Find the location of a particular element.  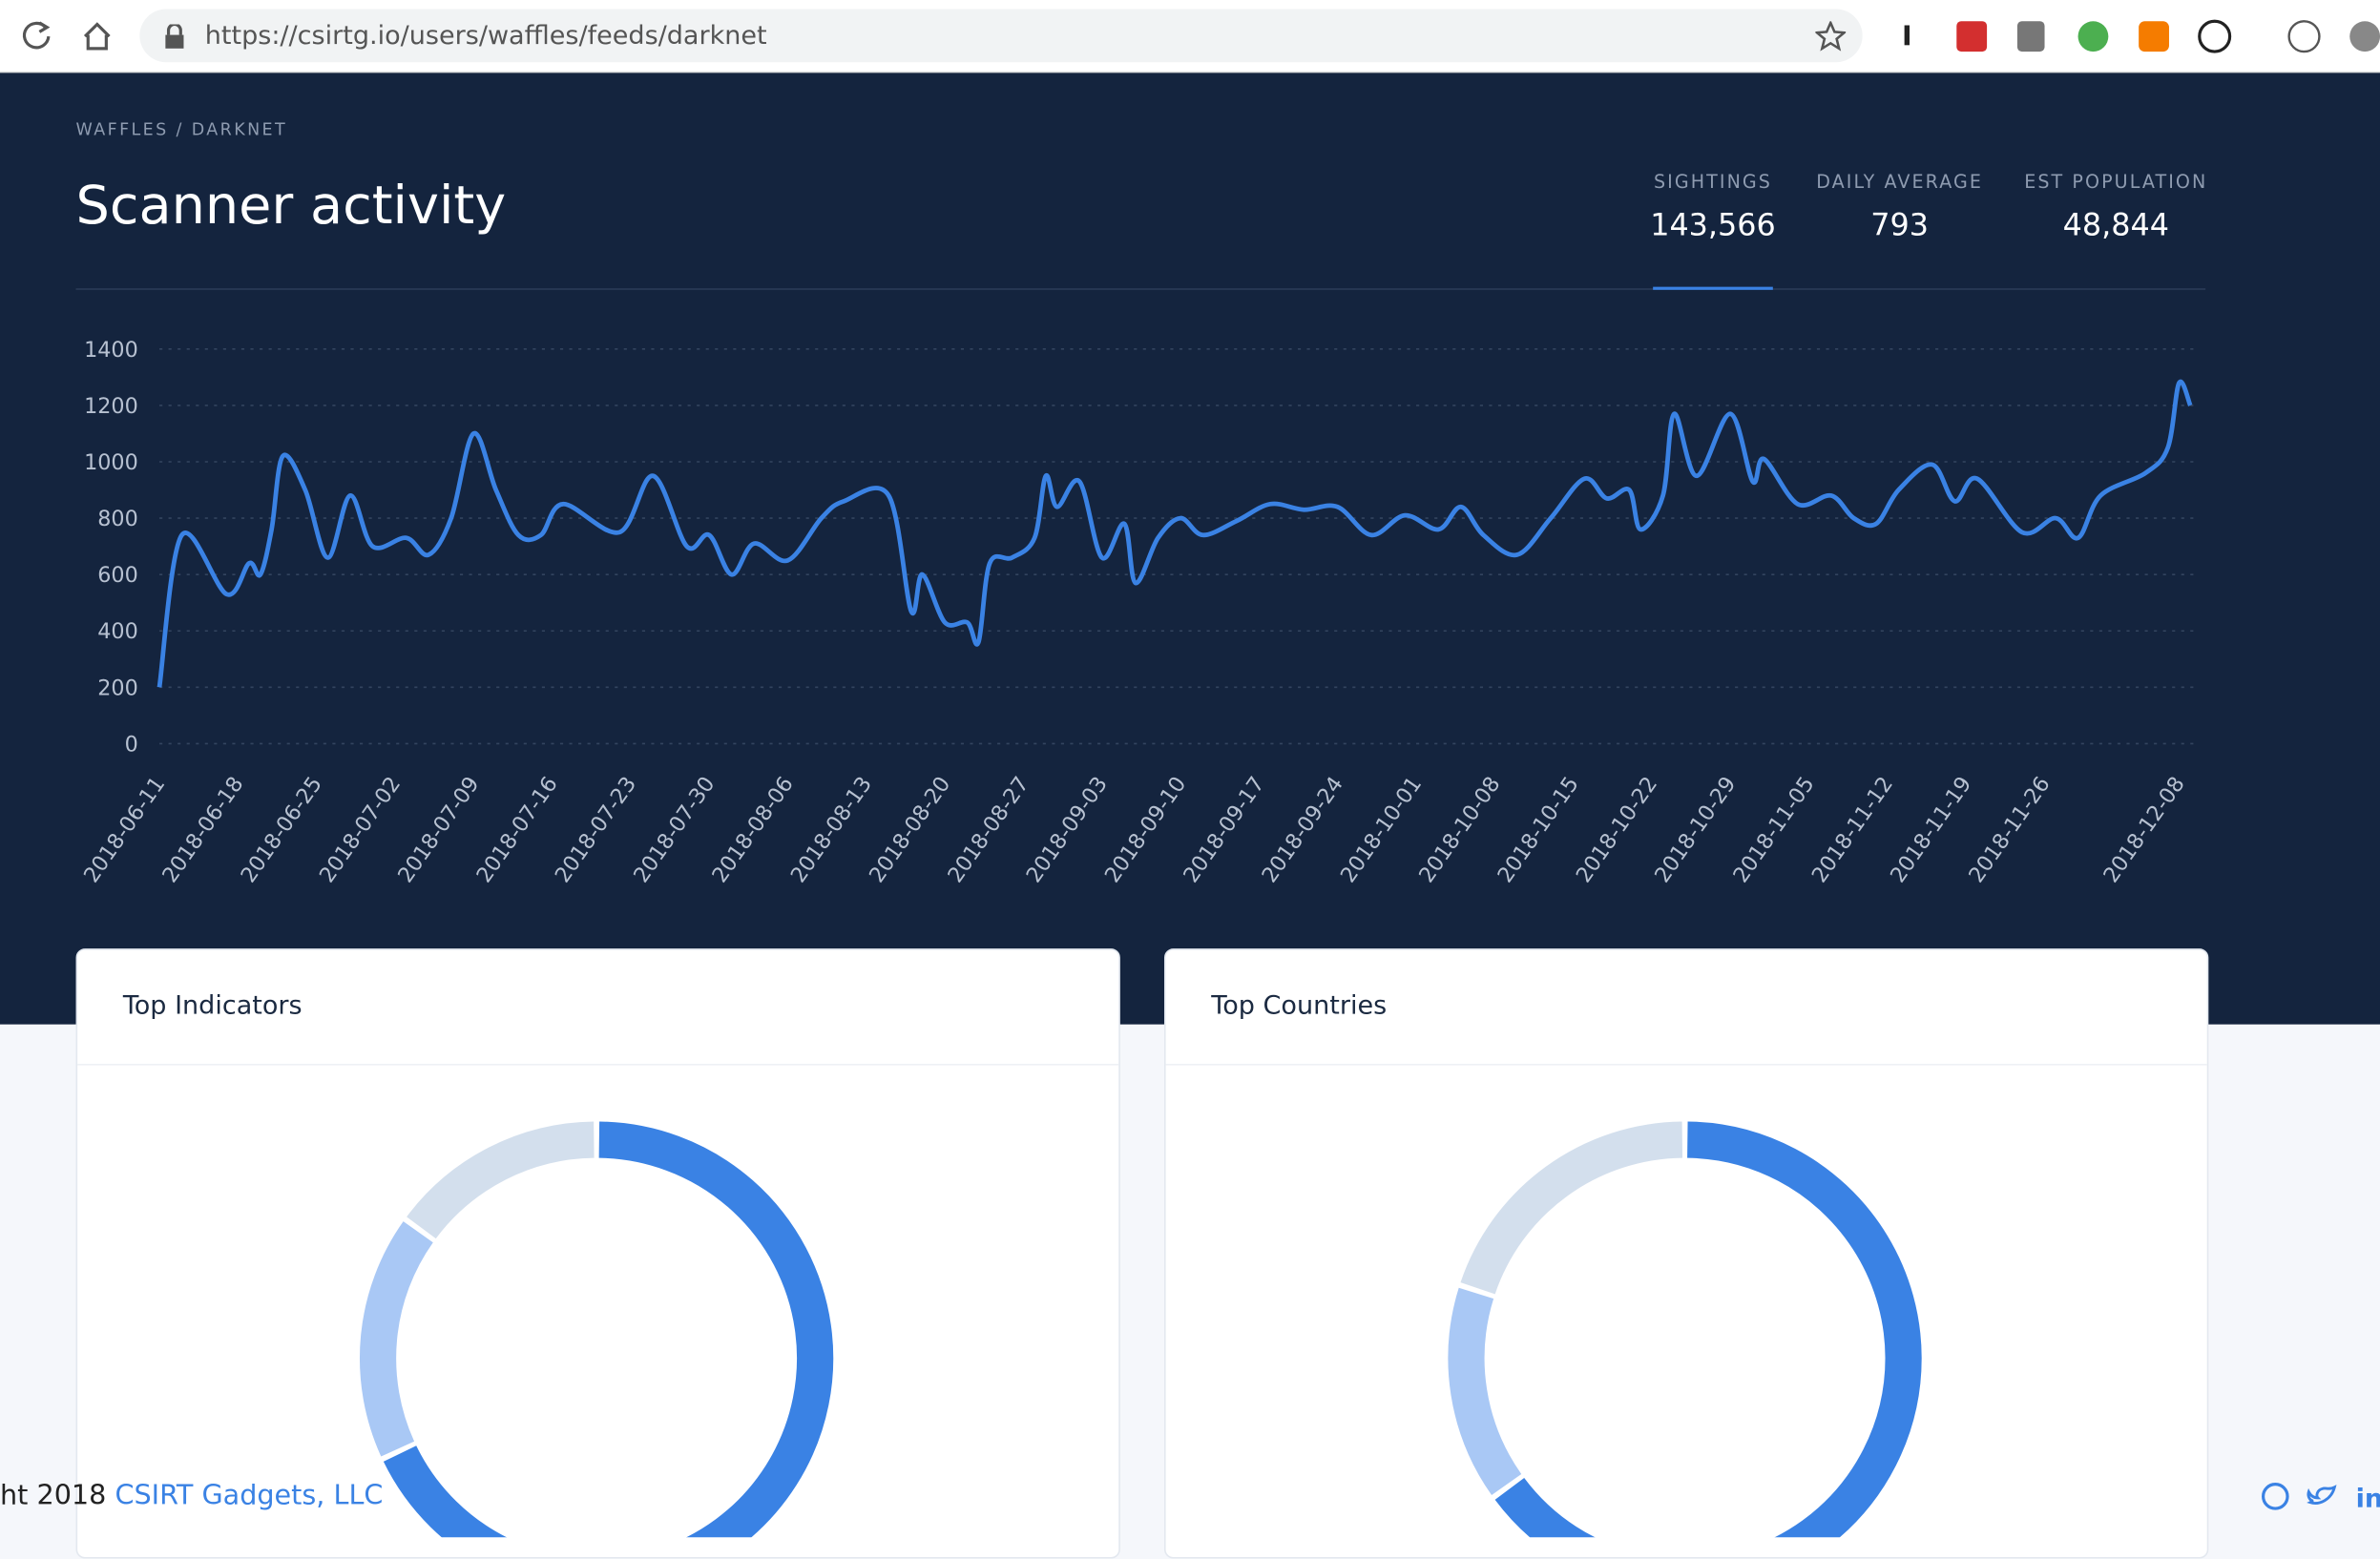

social-icons: in is located at coordinates (2319, 1496).